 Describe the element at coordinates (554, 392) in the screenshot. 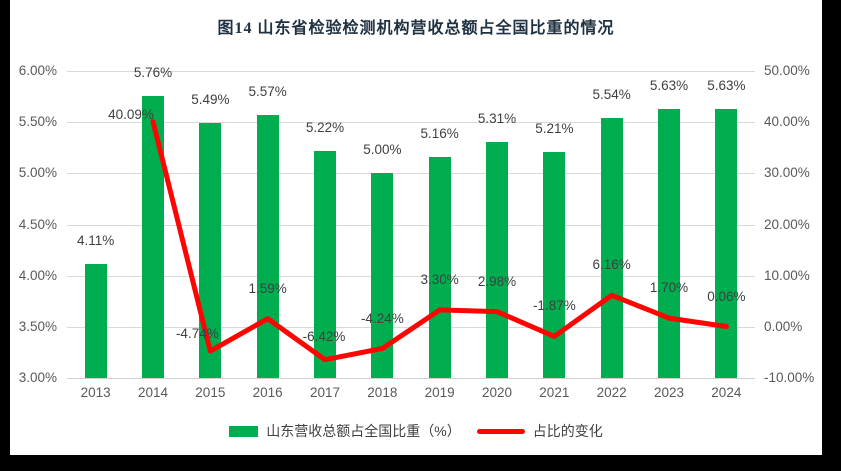

I see `x-axis-label: 2021` at that location.